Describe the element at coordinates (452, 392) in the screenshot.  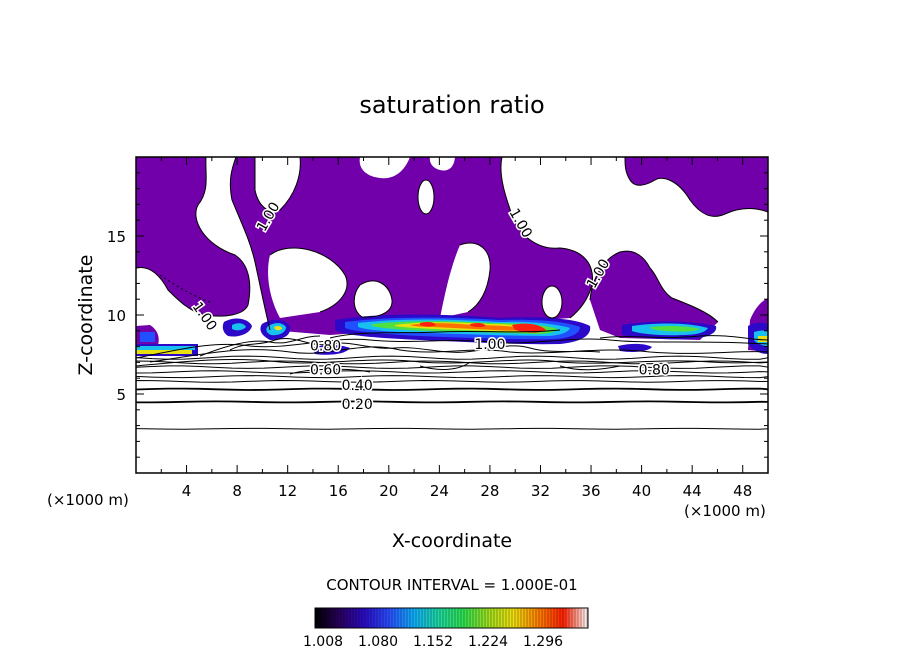
I see `flat-contours` at that location.